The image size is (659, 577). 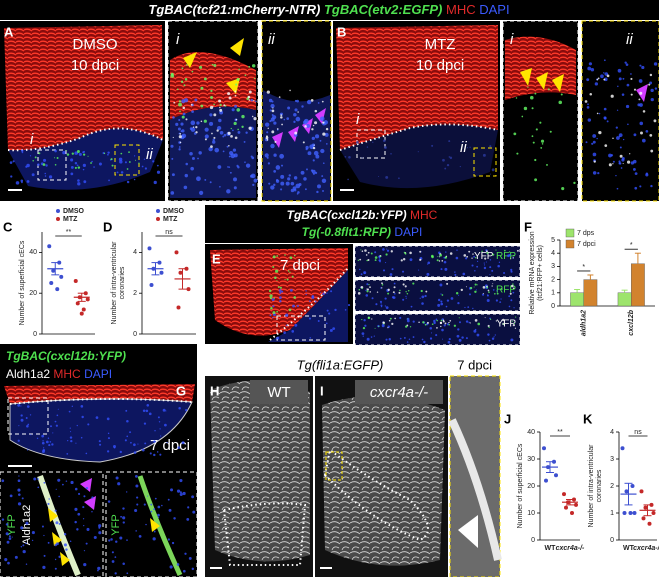 What do you see at coordinates (8, 226) in the screenshot?
I see `panel-letter: C` at bounding box center [8, 226].